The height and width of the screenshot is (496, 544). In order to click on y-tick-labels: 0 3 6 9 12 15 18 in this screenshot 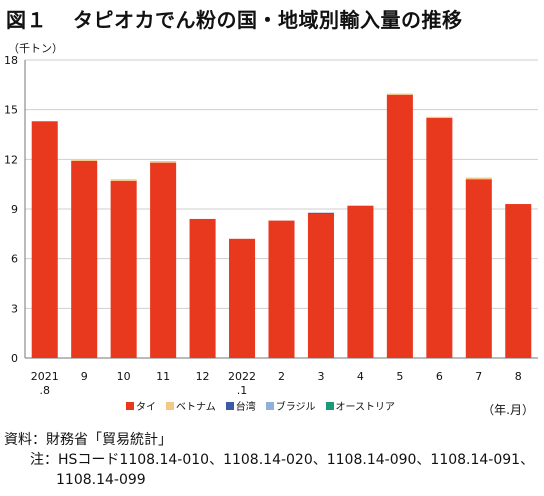, I will do `click(11, 209)`.